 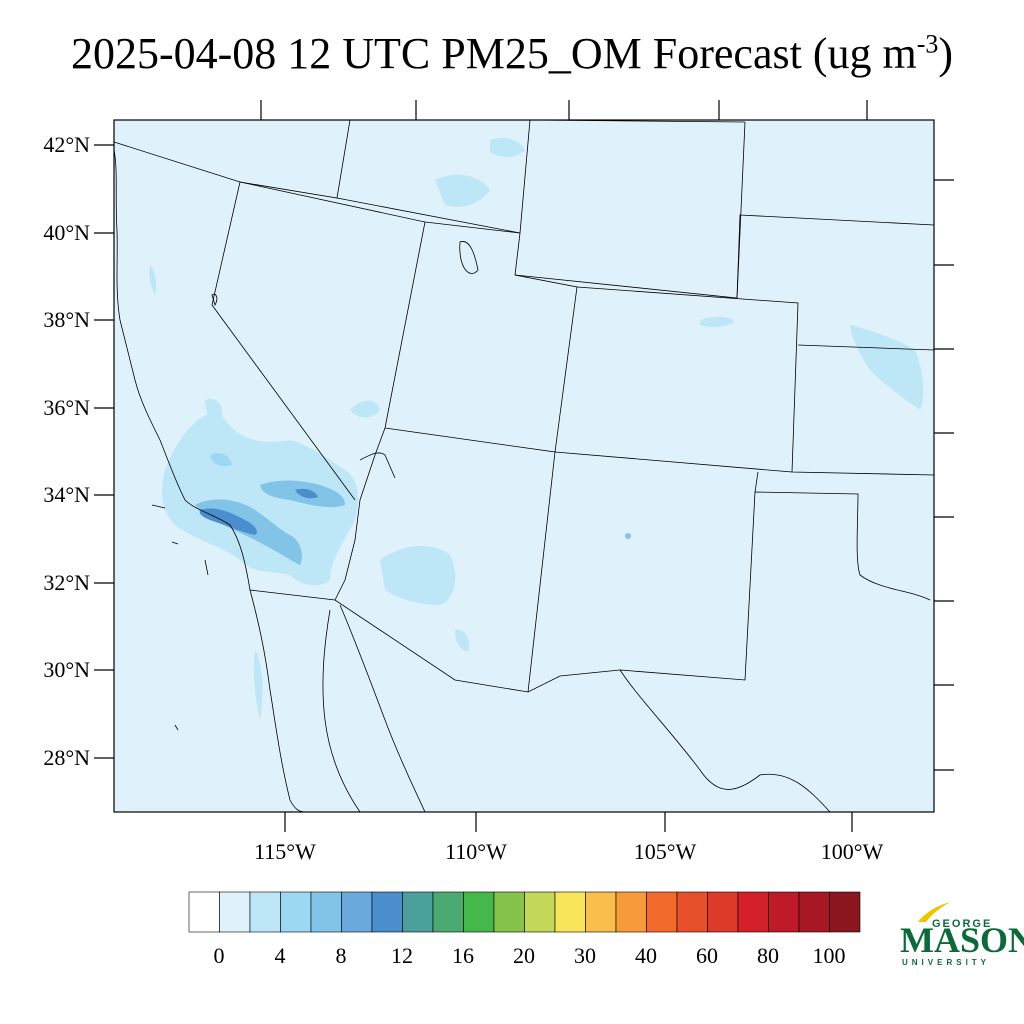 I want to click on lat-label-32: 32°N, so click(x=66, y=582).